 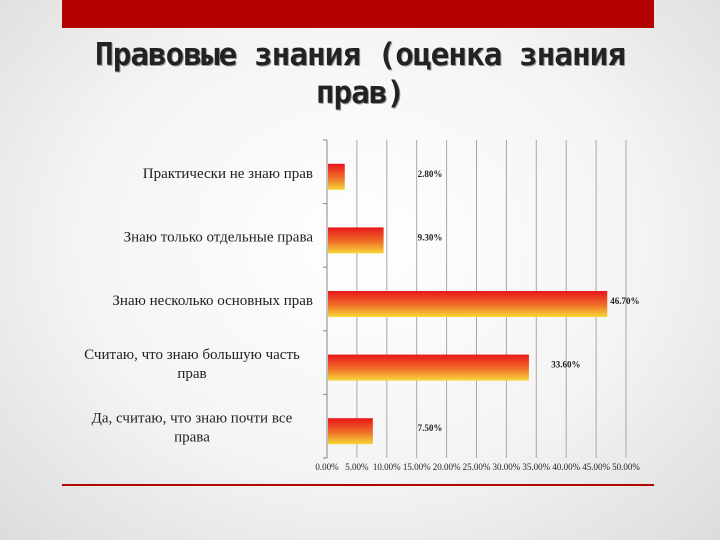 What do you see at coordinates (626, 467) in the screenshot?
I see `x-tick-label: 50.00%` at bounding box center [626, 467].